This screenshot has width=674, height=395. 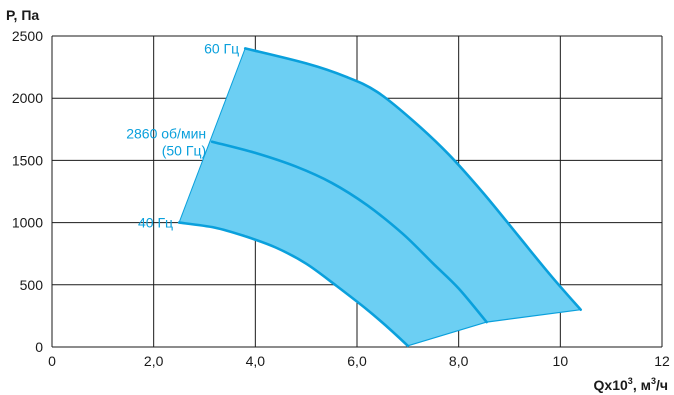 What do you see at coordinates (611, 385) in the screenshot?
I see `x-axis-title-main: Qx10` at bounding box center [611, 385].